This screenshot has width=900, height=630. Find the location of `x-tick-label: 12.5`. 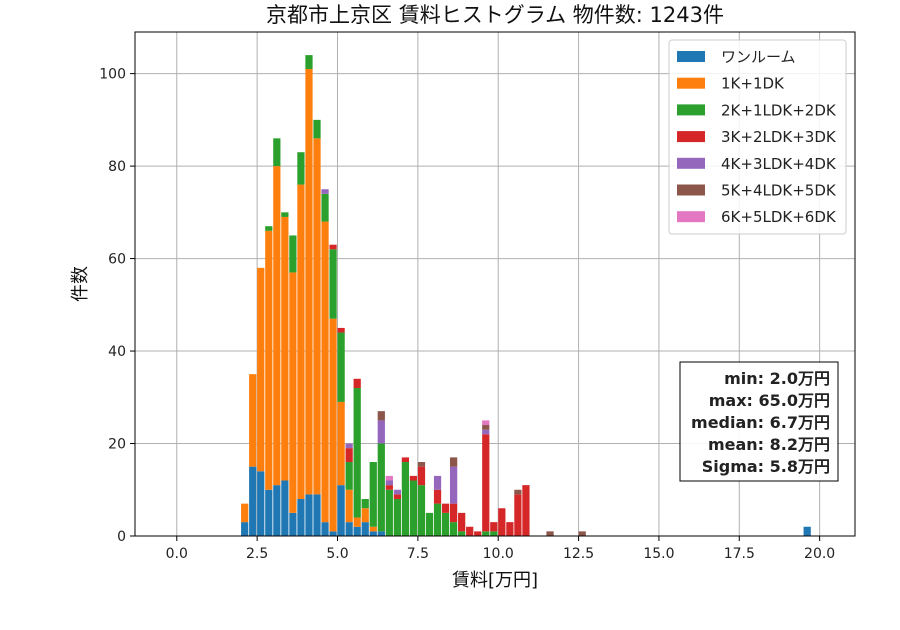

x-tick-label: 12.5 is located at coordinates (578, 554).